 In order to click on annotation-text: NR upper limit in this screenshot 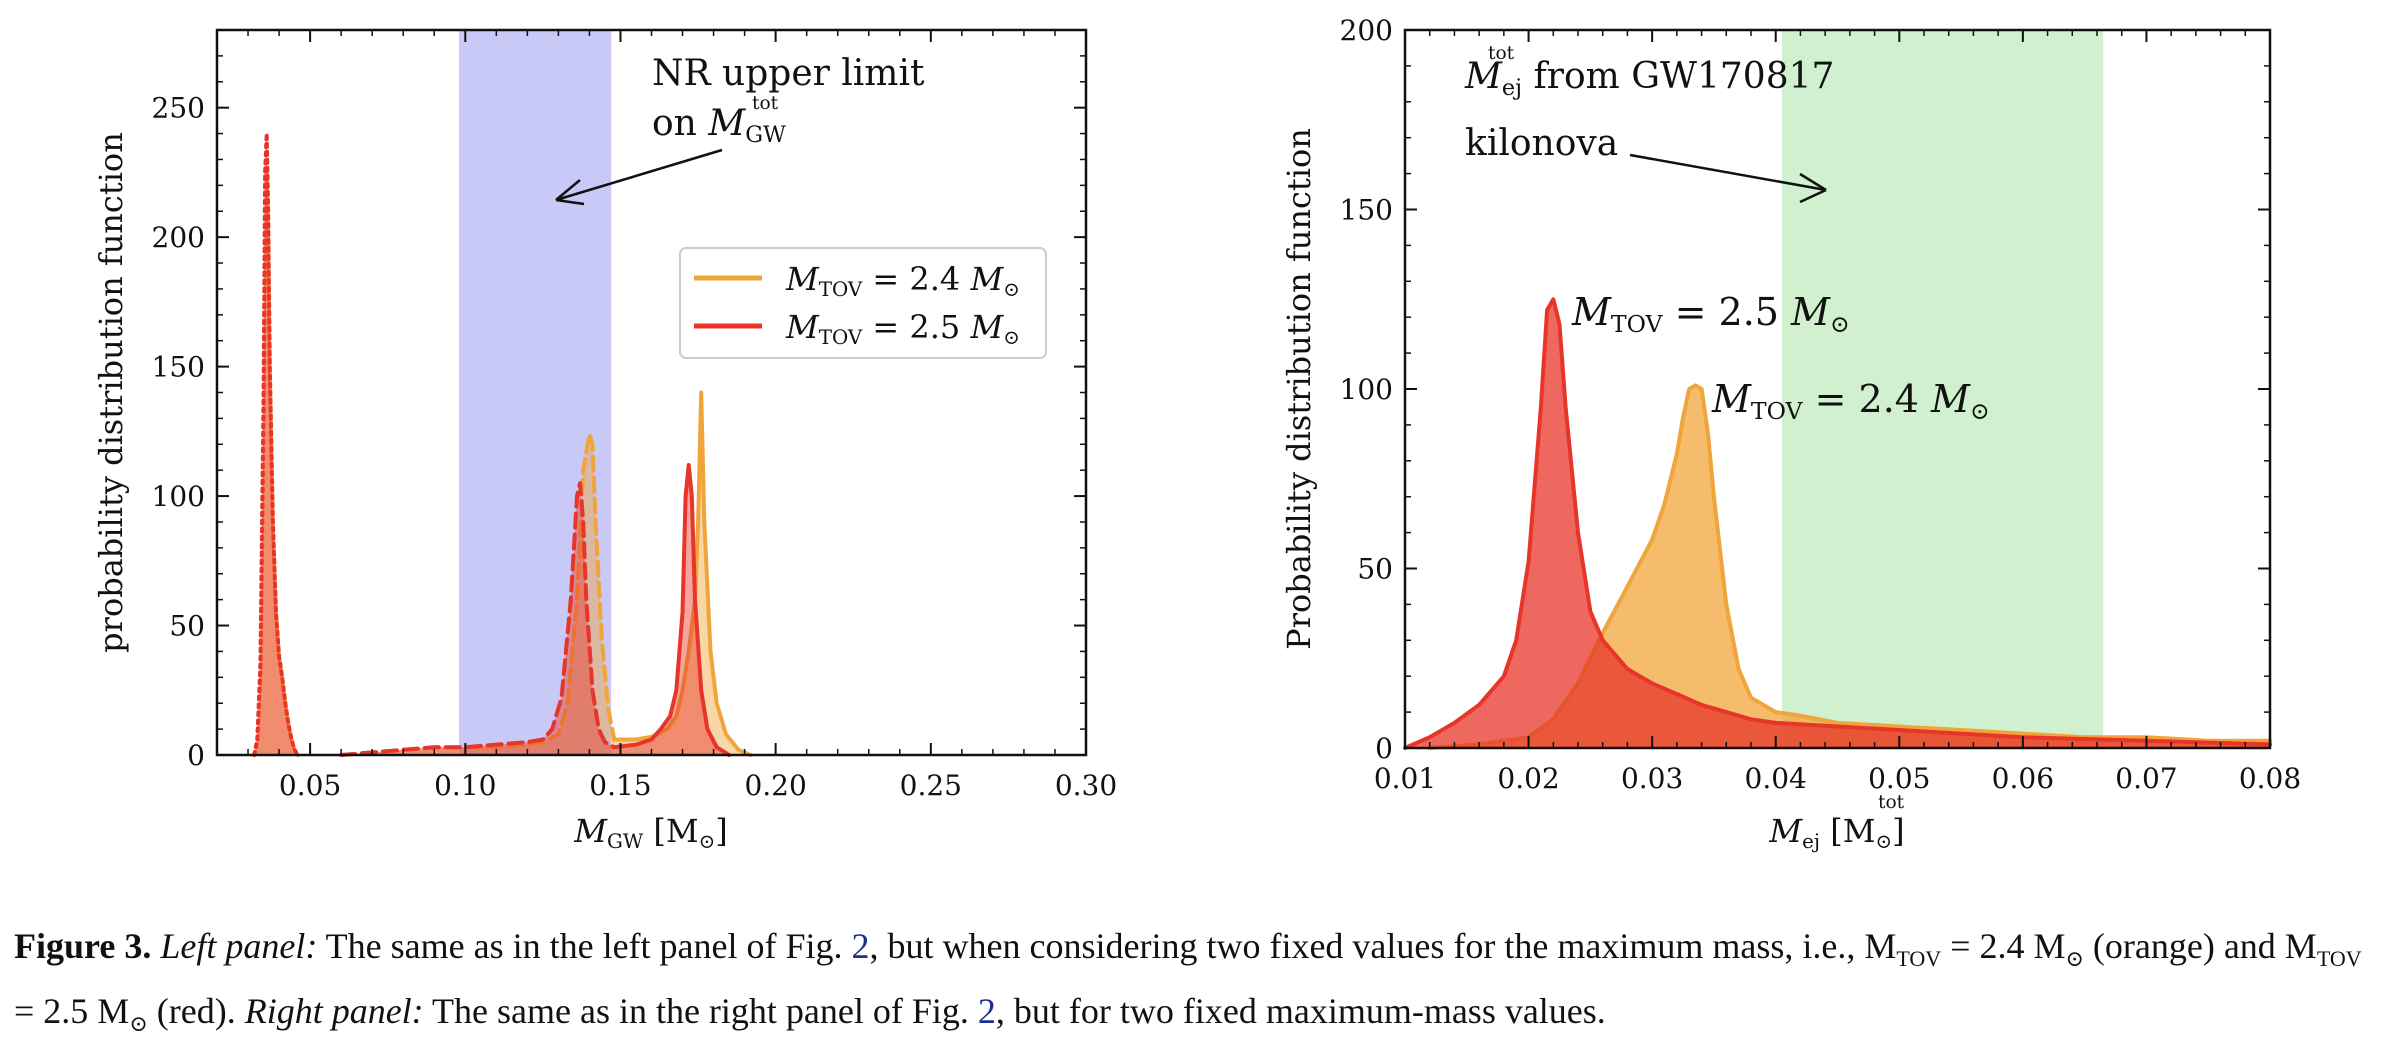, I will do `click(788, 73)`.